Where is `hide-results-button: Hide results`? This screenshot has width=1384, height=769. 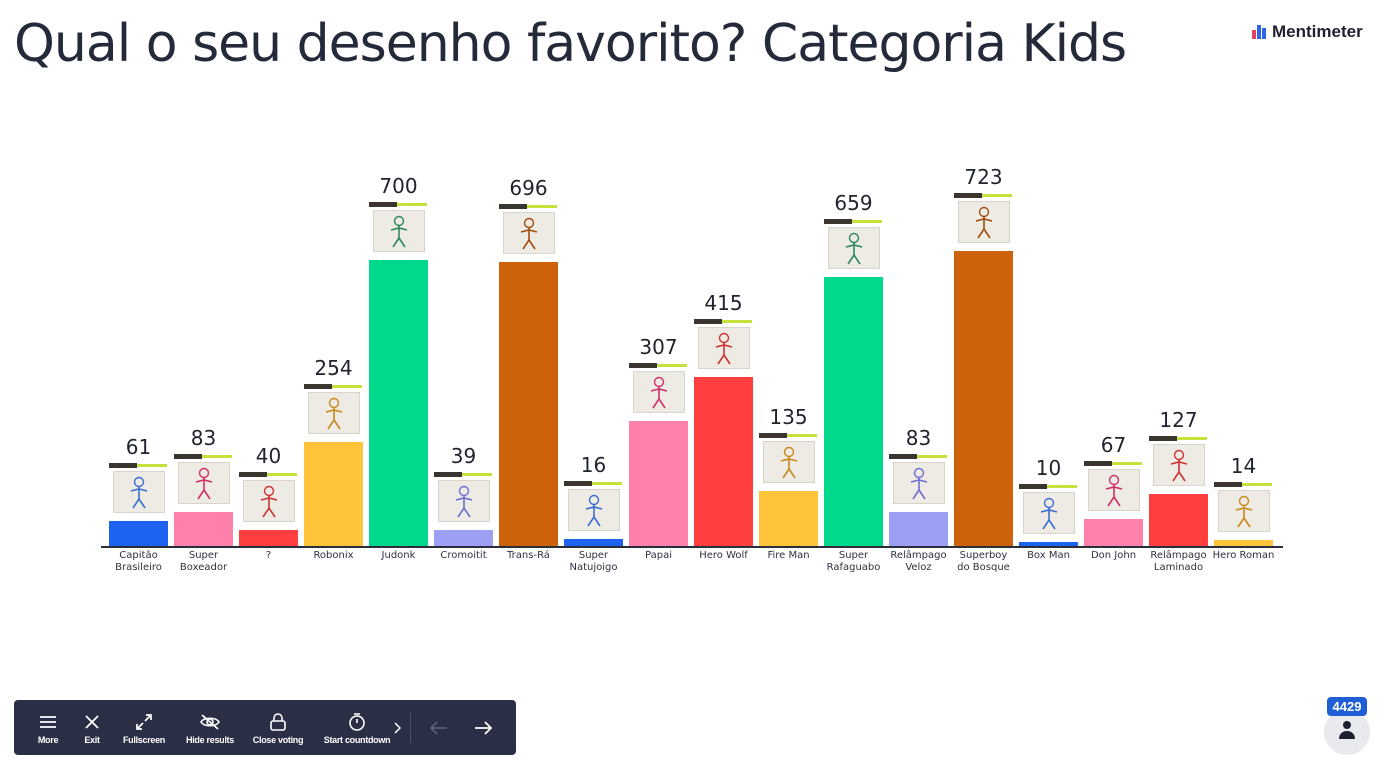
hide-results-button: Hide results is located at coordinates (210, 727).